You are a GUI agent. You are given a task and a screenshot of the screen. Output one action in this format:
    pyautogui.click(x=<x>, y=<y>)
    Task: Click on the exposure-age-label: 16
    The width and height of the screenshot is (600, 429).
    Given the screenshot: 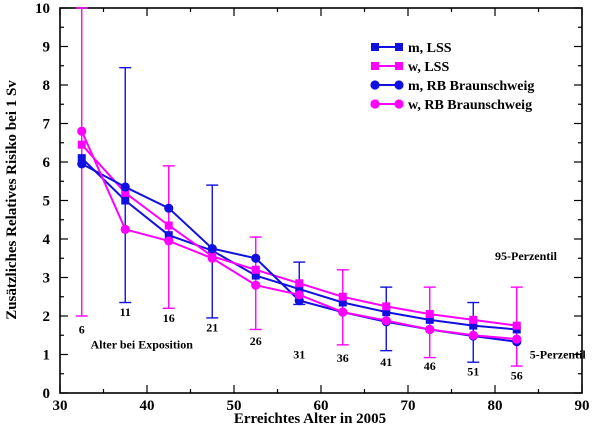 What is the action you would take?
    pyautogui.click(x=169, y=318)
    